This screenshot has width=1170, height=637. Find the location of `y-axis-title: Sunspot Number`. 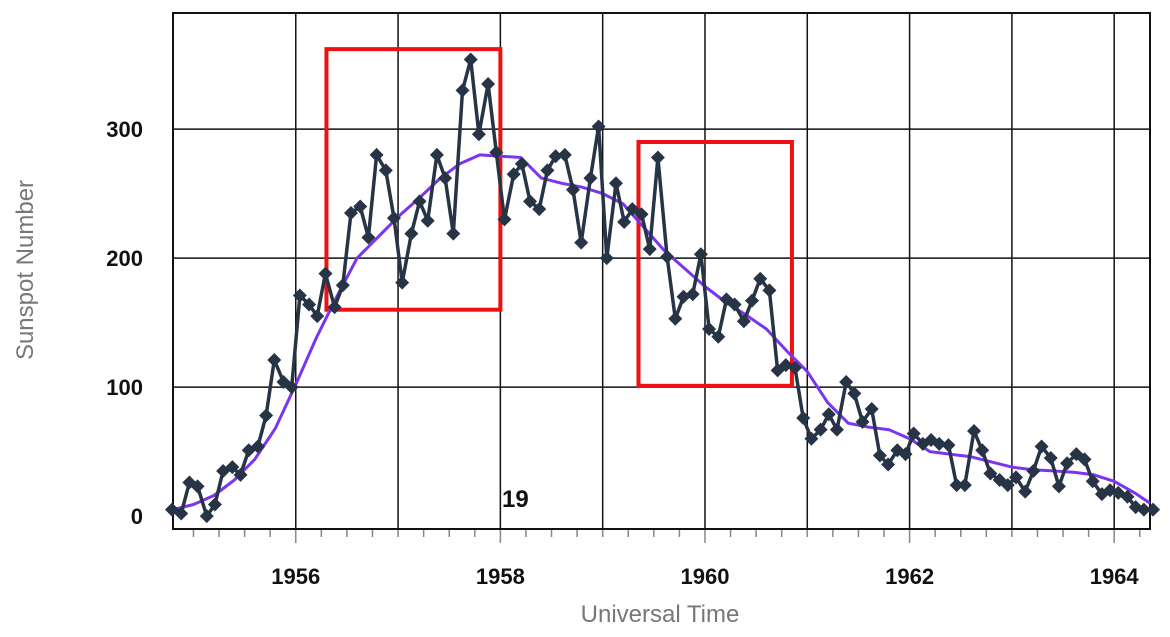

y-axis-title: Sunspot Number is located at coordinates (25, 270).